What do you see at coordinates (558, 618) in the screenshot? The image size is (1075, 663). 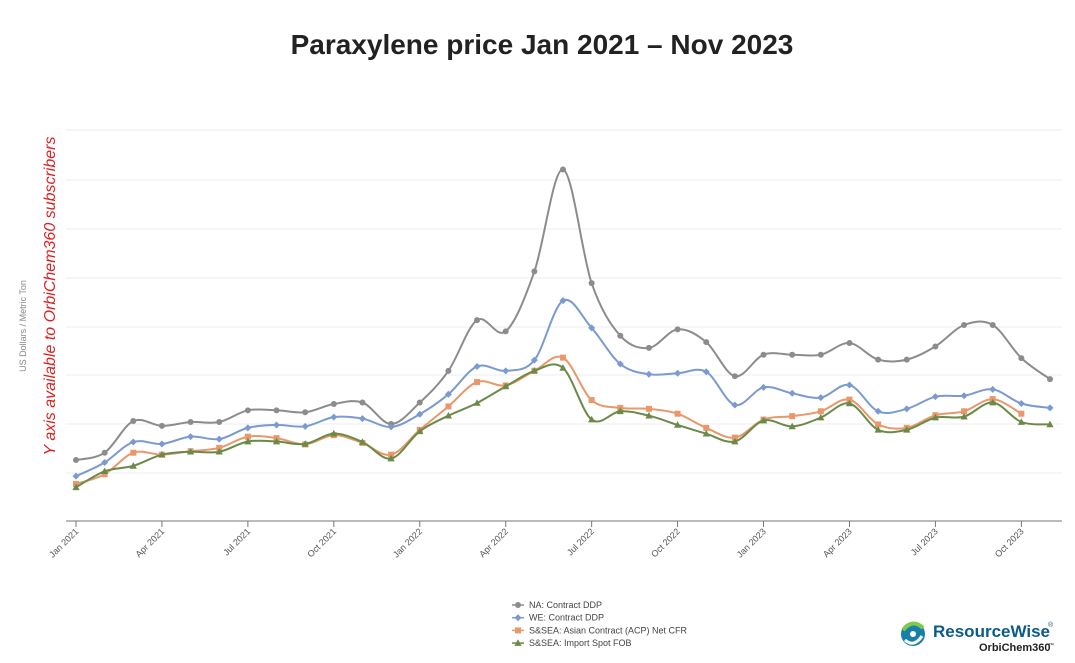 I see `legend-item-1: WE: Contract DDP` at bounding box center [558, 618].